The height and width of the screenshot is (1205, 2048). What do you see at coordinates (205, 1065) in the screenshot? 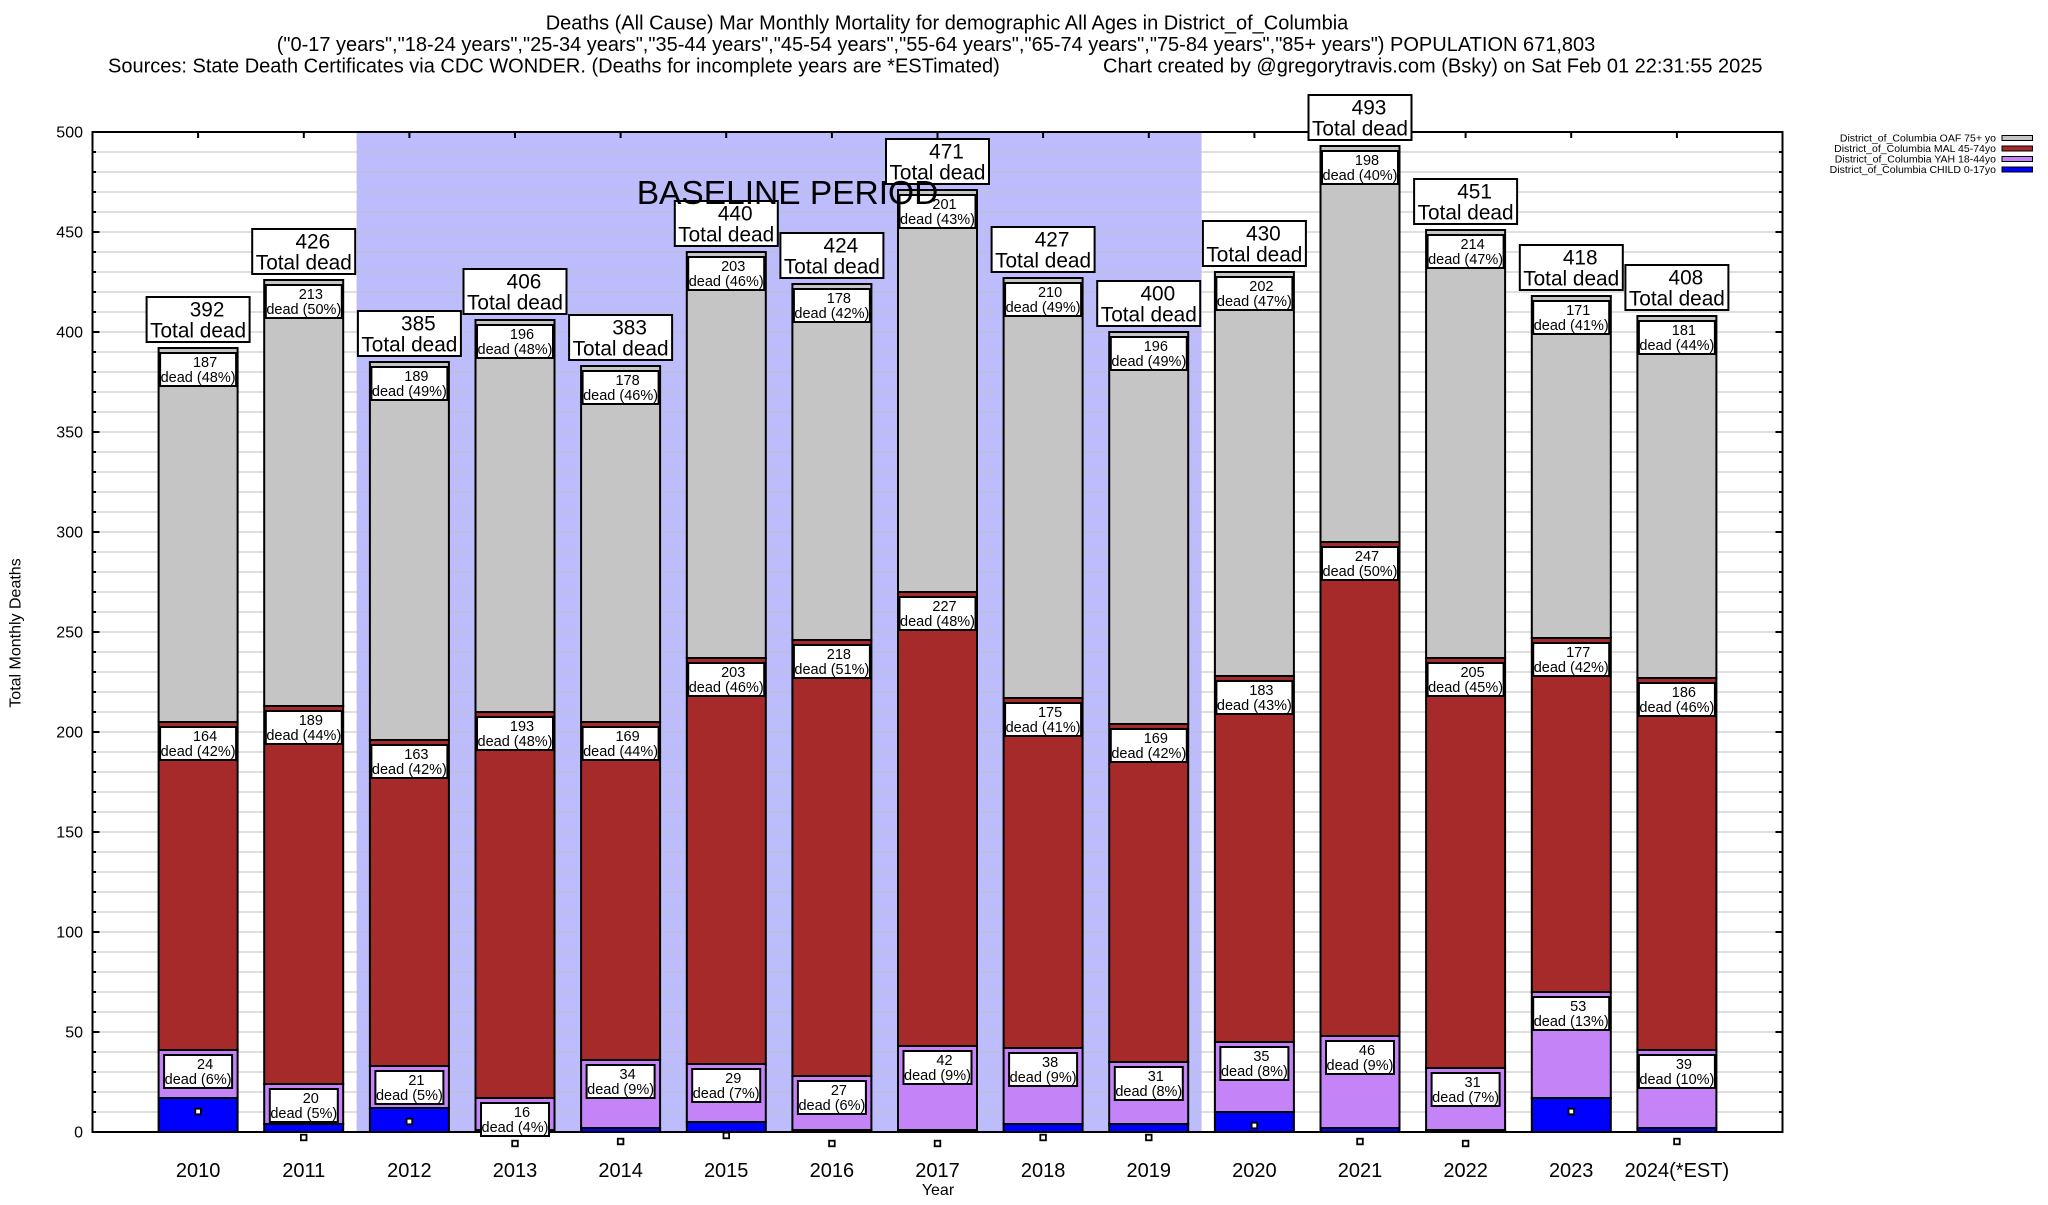
I see `svg-text: 24` at bounding box center [205, 1065].